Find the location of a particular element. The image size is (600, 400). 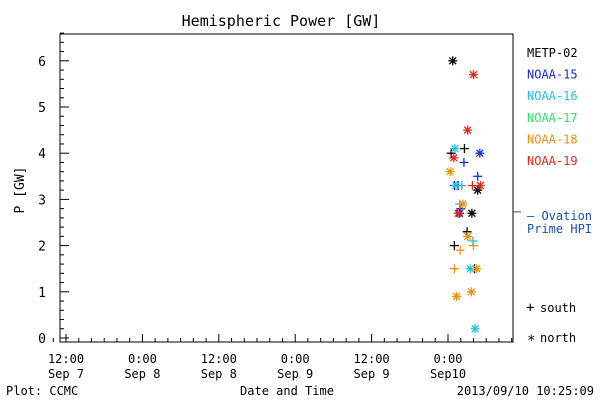

south-marker-label: south is located at coordinates (558, 308).